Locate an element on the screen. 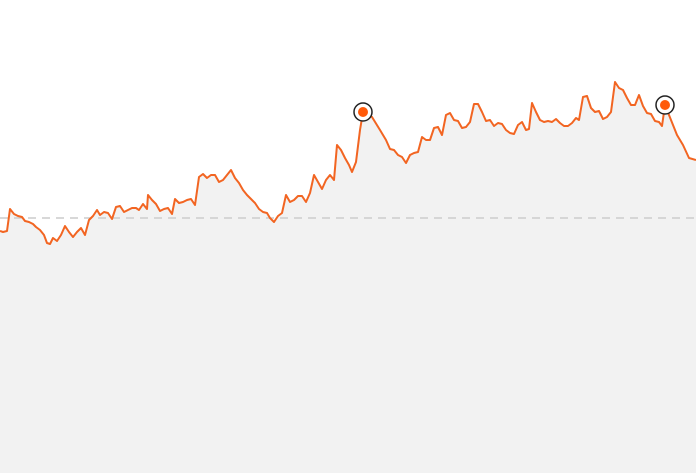 This screenshot has height=473, width=696. highlight-markers is located at coordinates (514, 108).